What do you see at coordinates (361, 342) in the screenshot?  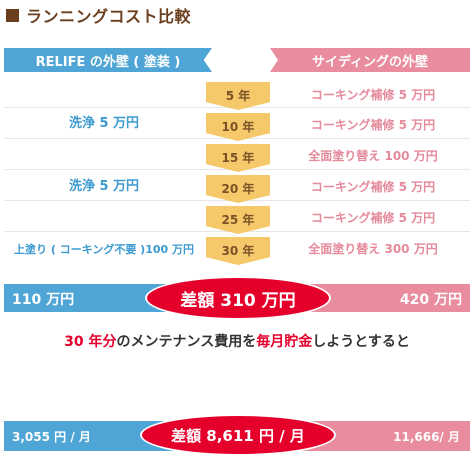 I see `note-text-2: しようとすると` at bounding box center [361, 342].